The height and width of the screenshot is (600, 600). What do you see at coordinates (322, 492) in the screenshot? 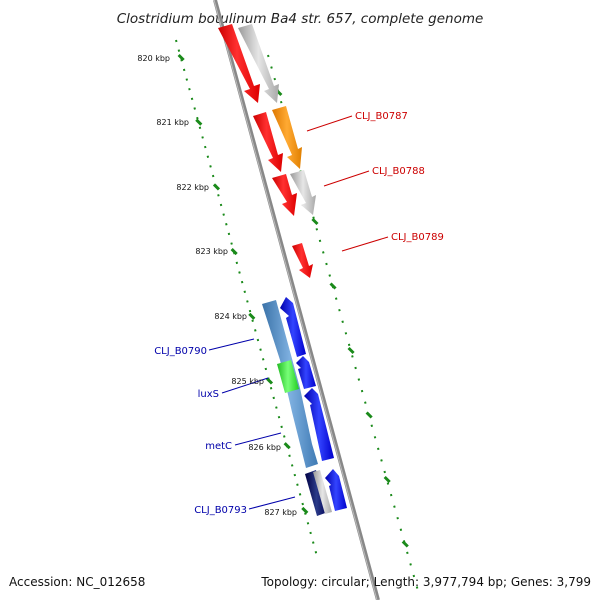
I see `gene-grey` at bounding box center [322, 492].